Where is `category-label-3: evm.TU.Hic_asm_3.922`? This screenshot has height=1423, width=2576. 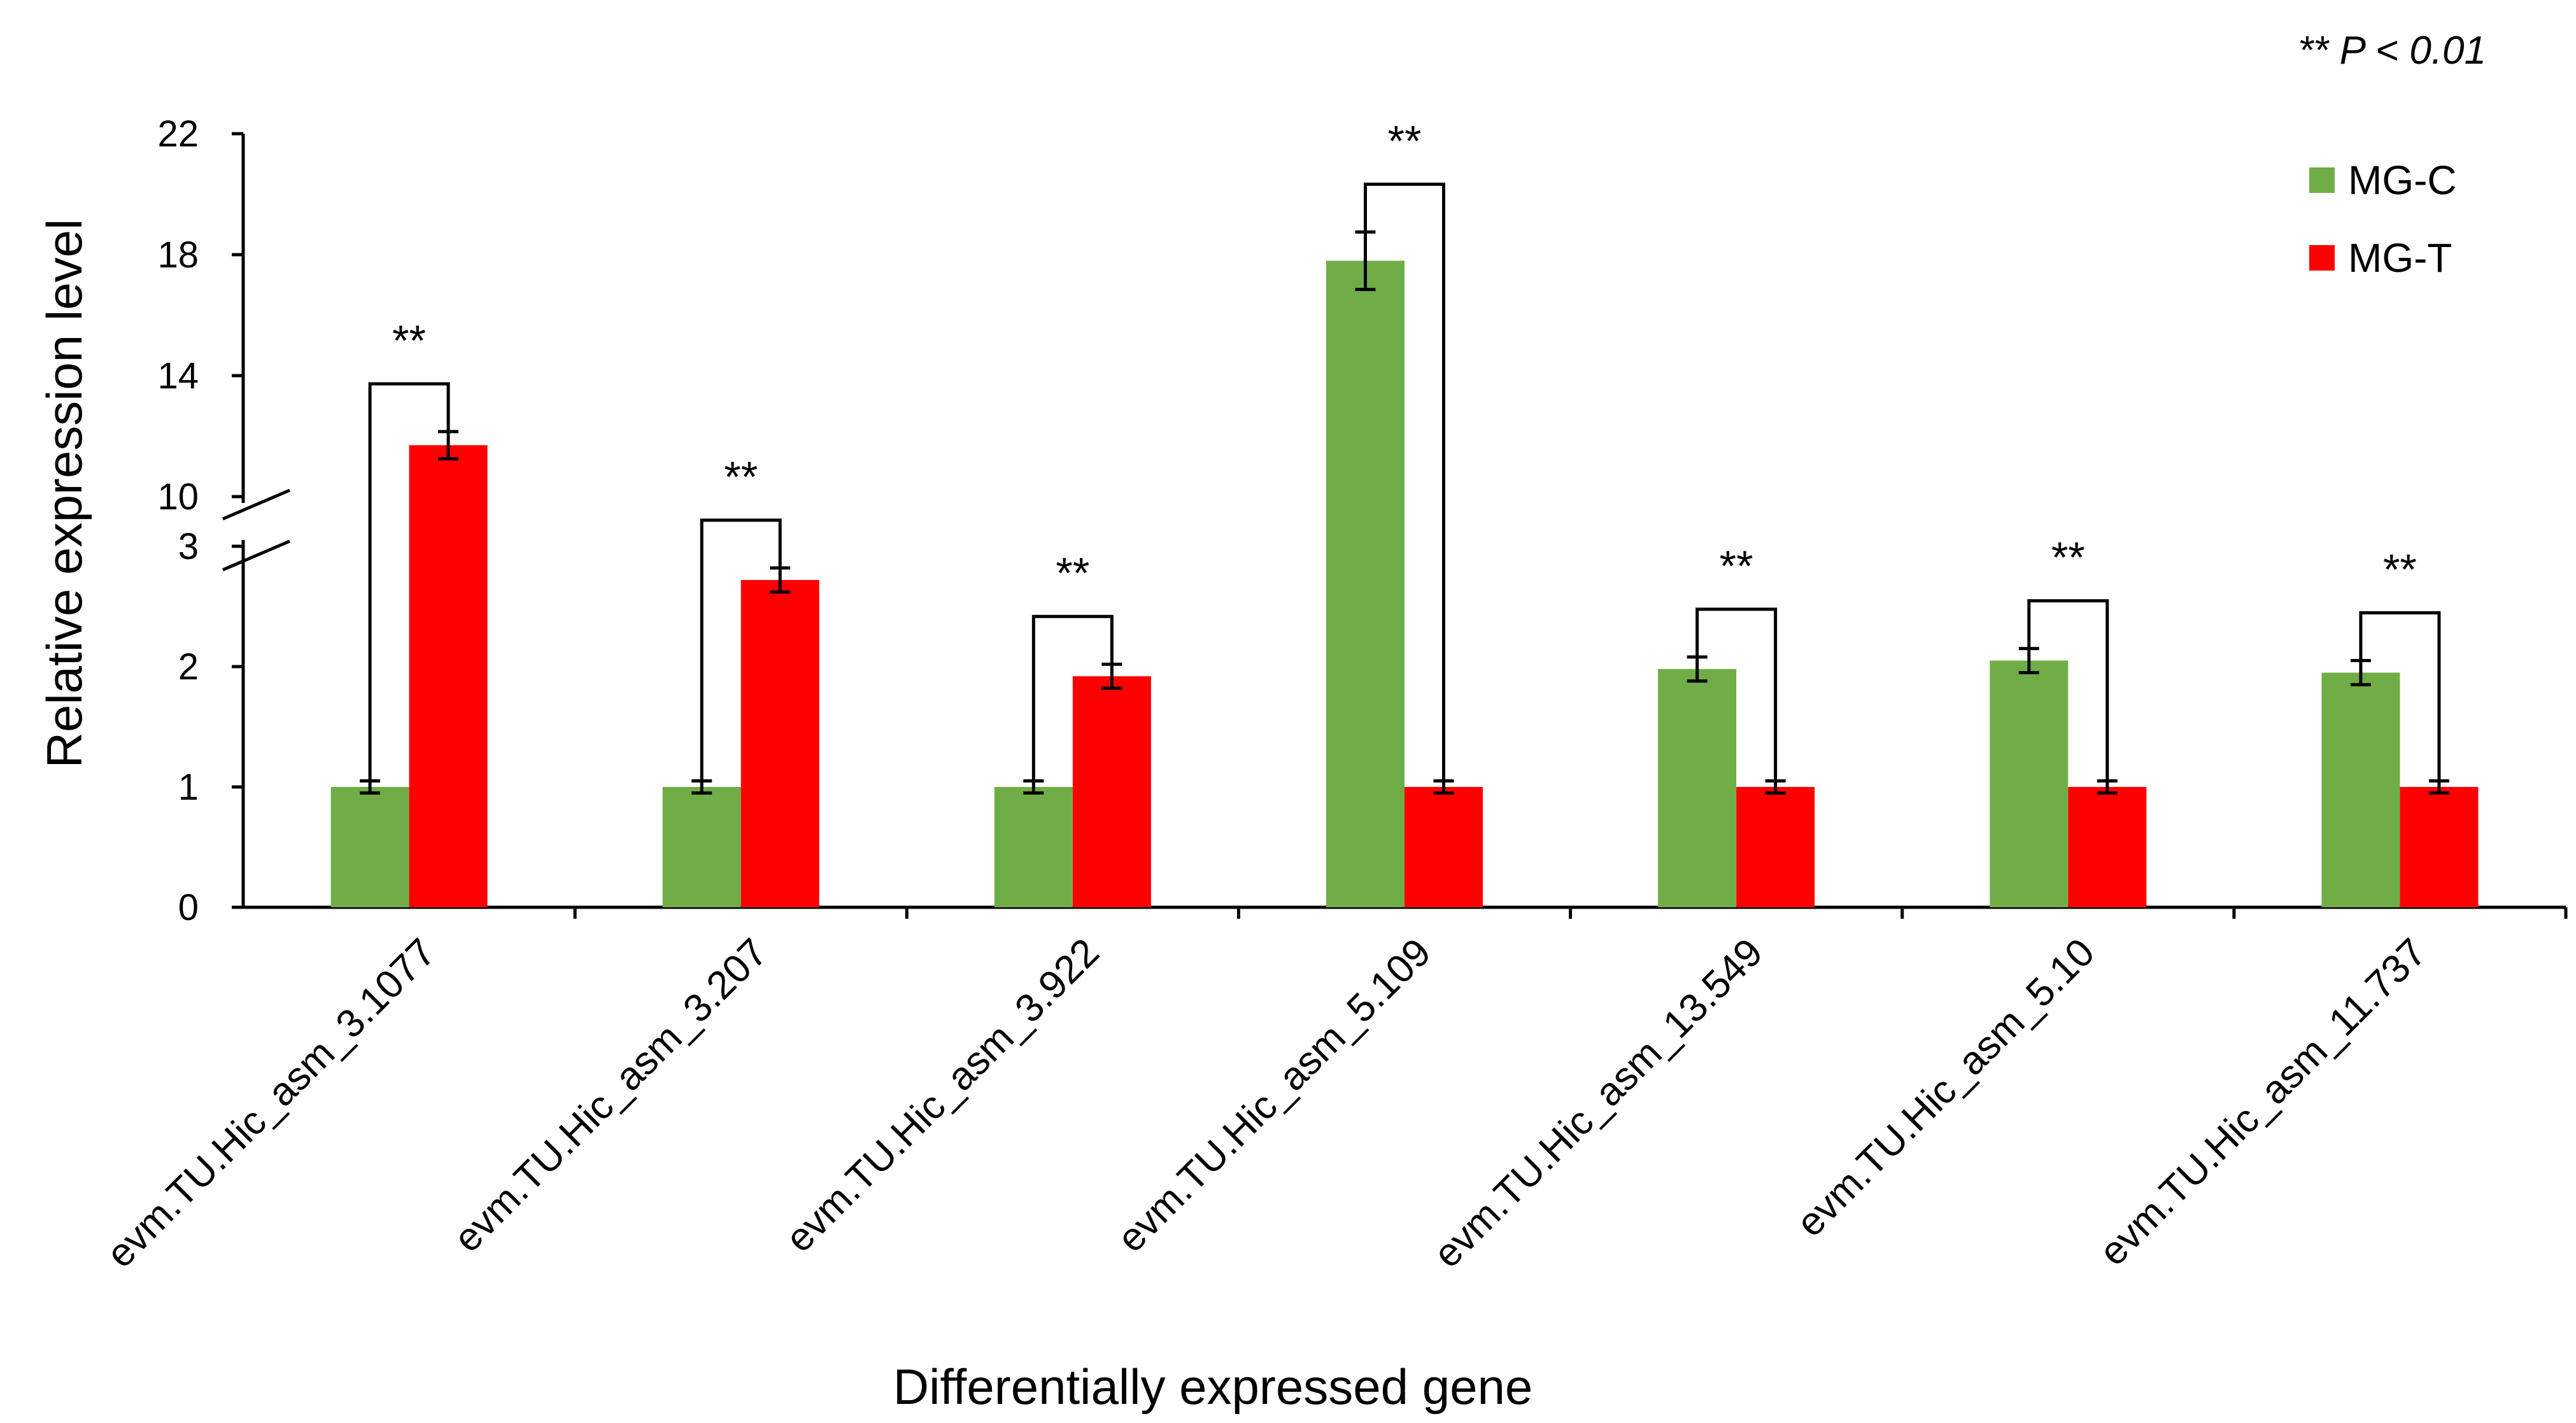 category-label-3: evm.TU.Hic_asm_3.922 is located at coordinates (942, 1095).